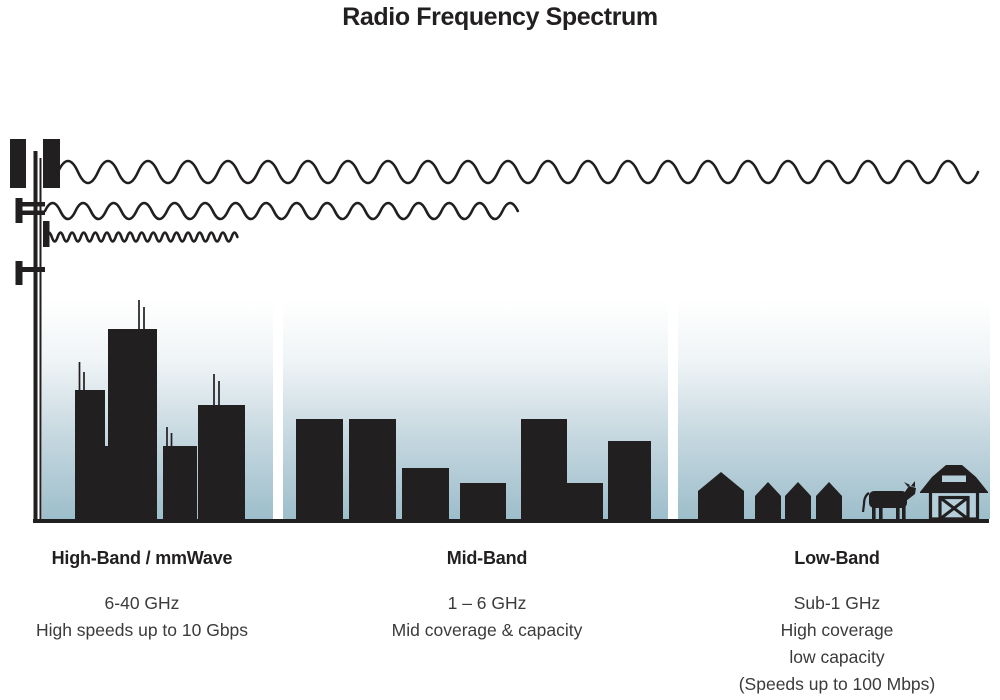 The height and width of the screenshot is (700, 1000). Describe the element at coordinates (142, 558) in the screenshot. I see `high-band-heading: High-Band / mmWave` at that location.